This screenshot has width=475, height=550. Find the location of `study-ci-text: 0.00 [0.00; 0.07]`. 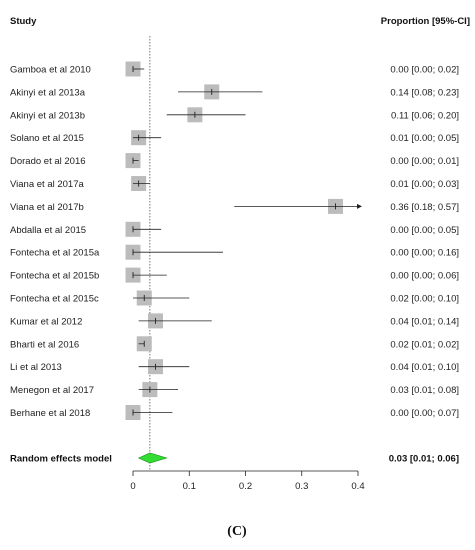

study-ci-text: 0.00 [0.00; 0.07] is located at coordinates (424, 413).